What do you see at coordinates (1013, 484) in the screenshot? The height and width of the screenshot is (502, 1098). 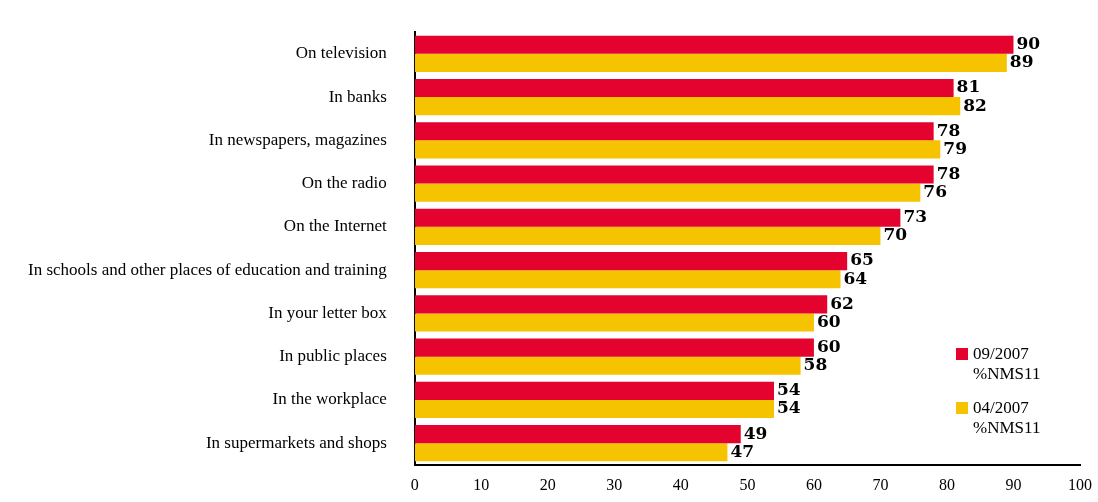 I see `x-tick-label: 90` at bounding box center [1013, 484].